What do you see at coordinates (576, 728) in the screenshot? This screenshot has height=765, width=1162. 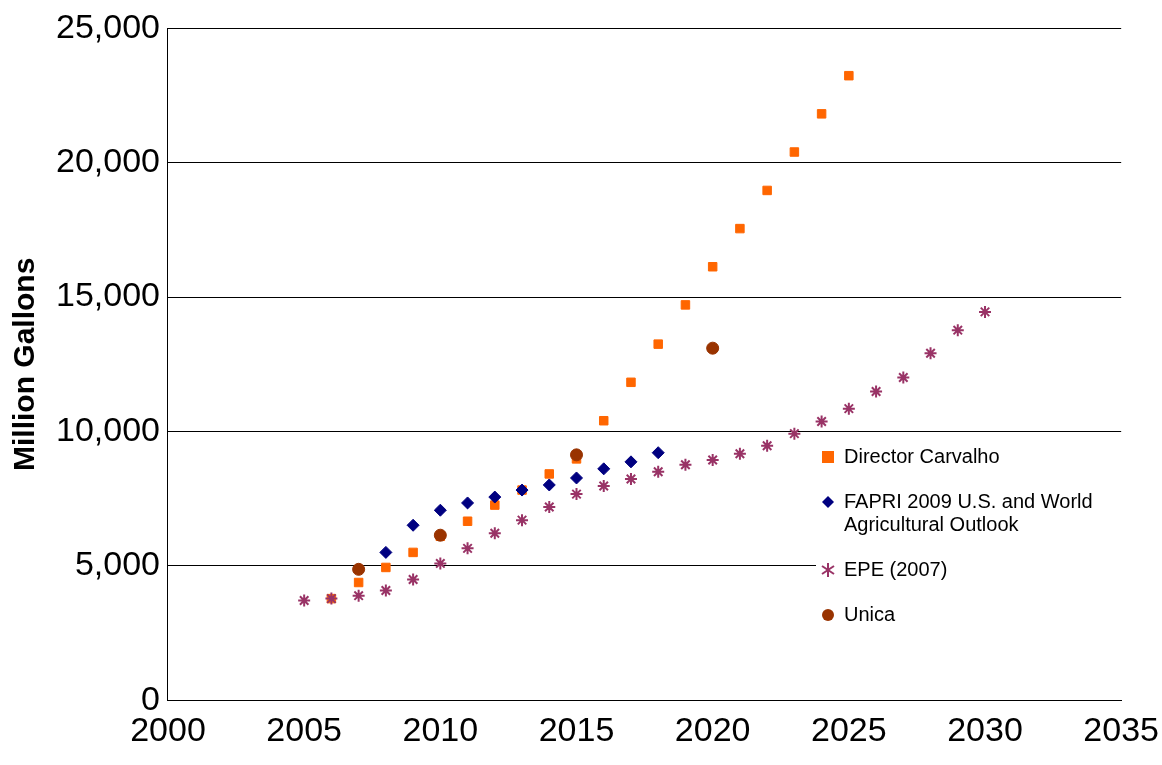 I see `x-tick-label: 2015` at bounding box center [576, 728].